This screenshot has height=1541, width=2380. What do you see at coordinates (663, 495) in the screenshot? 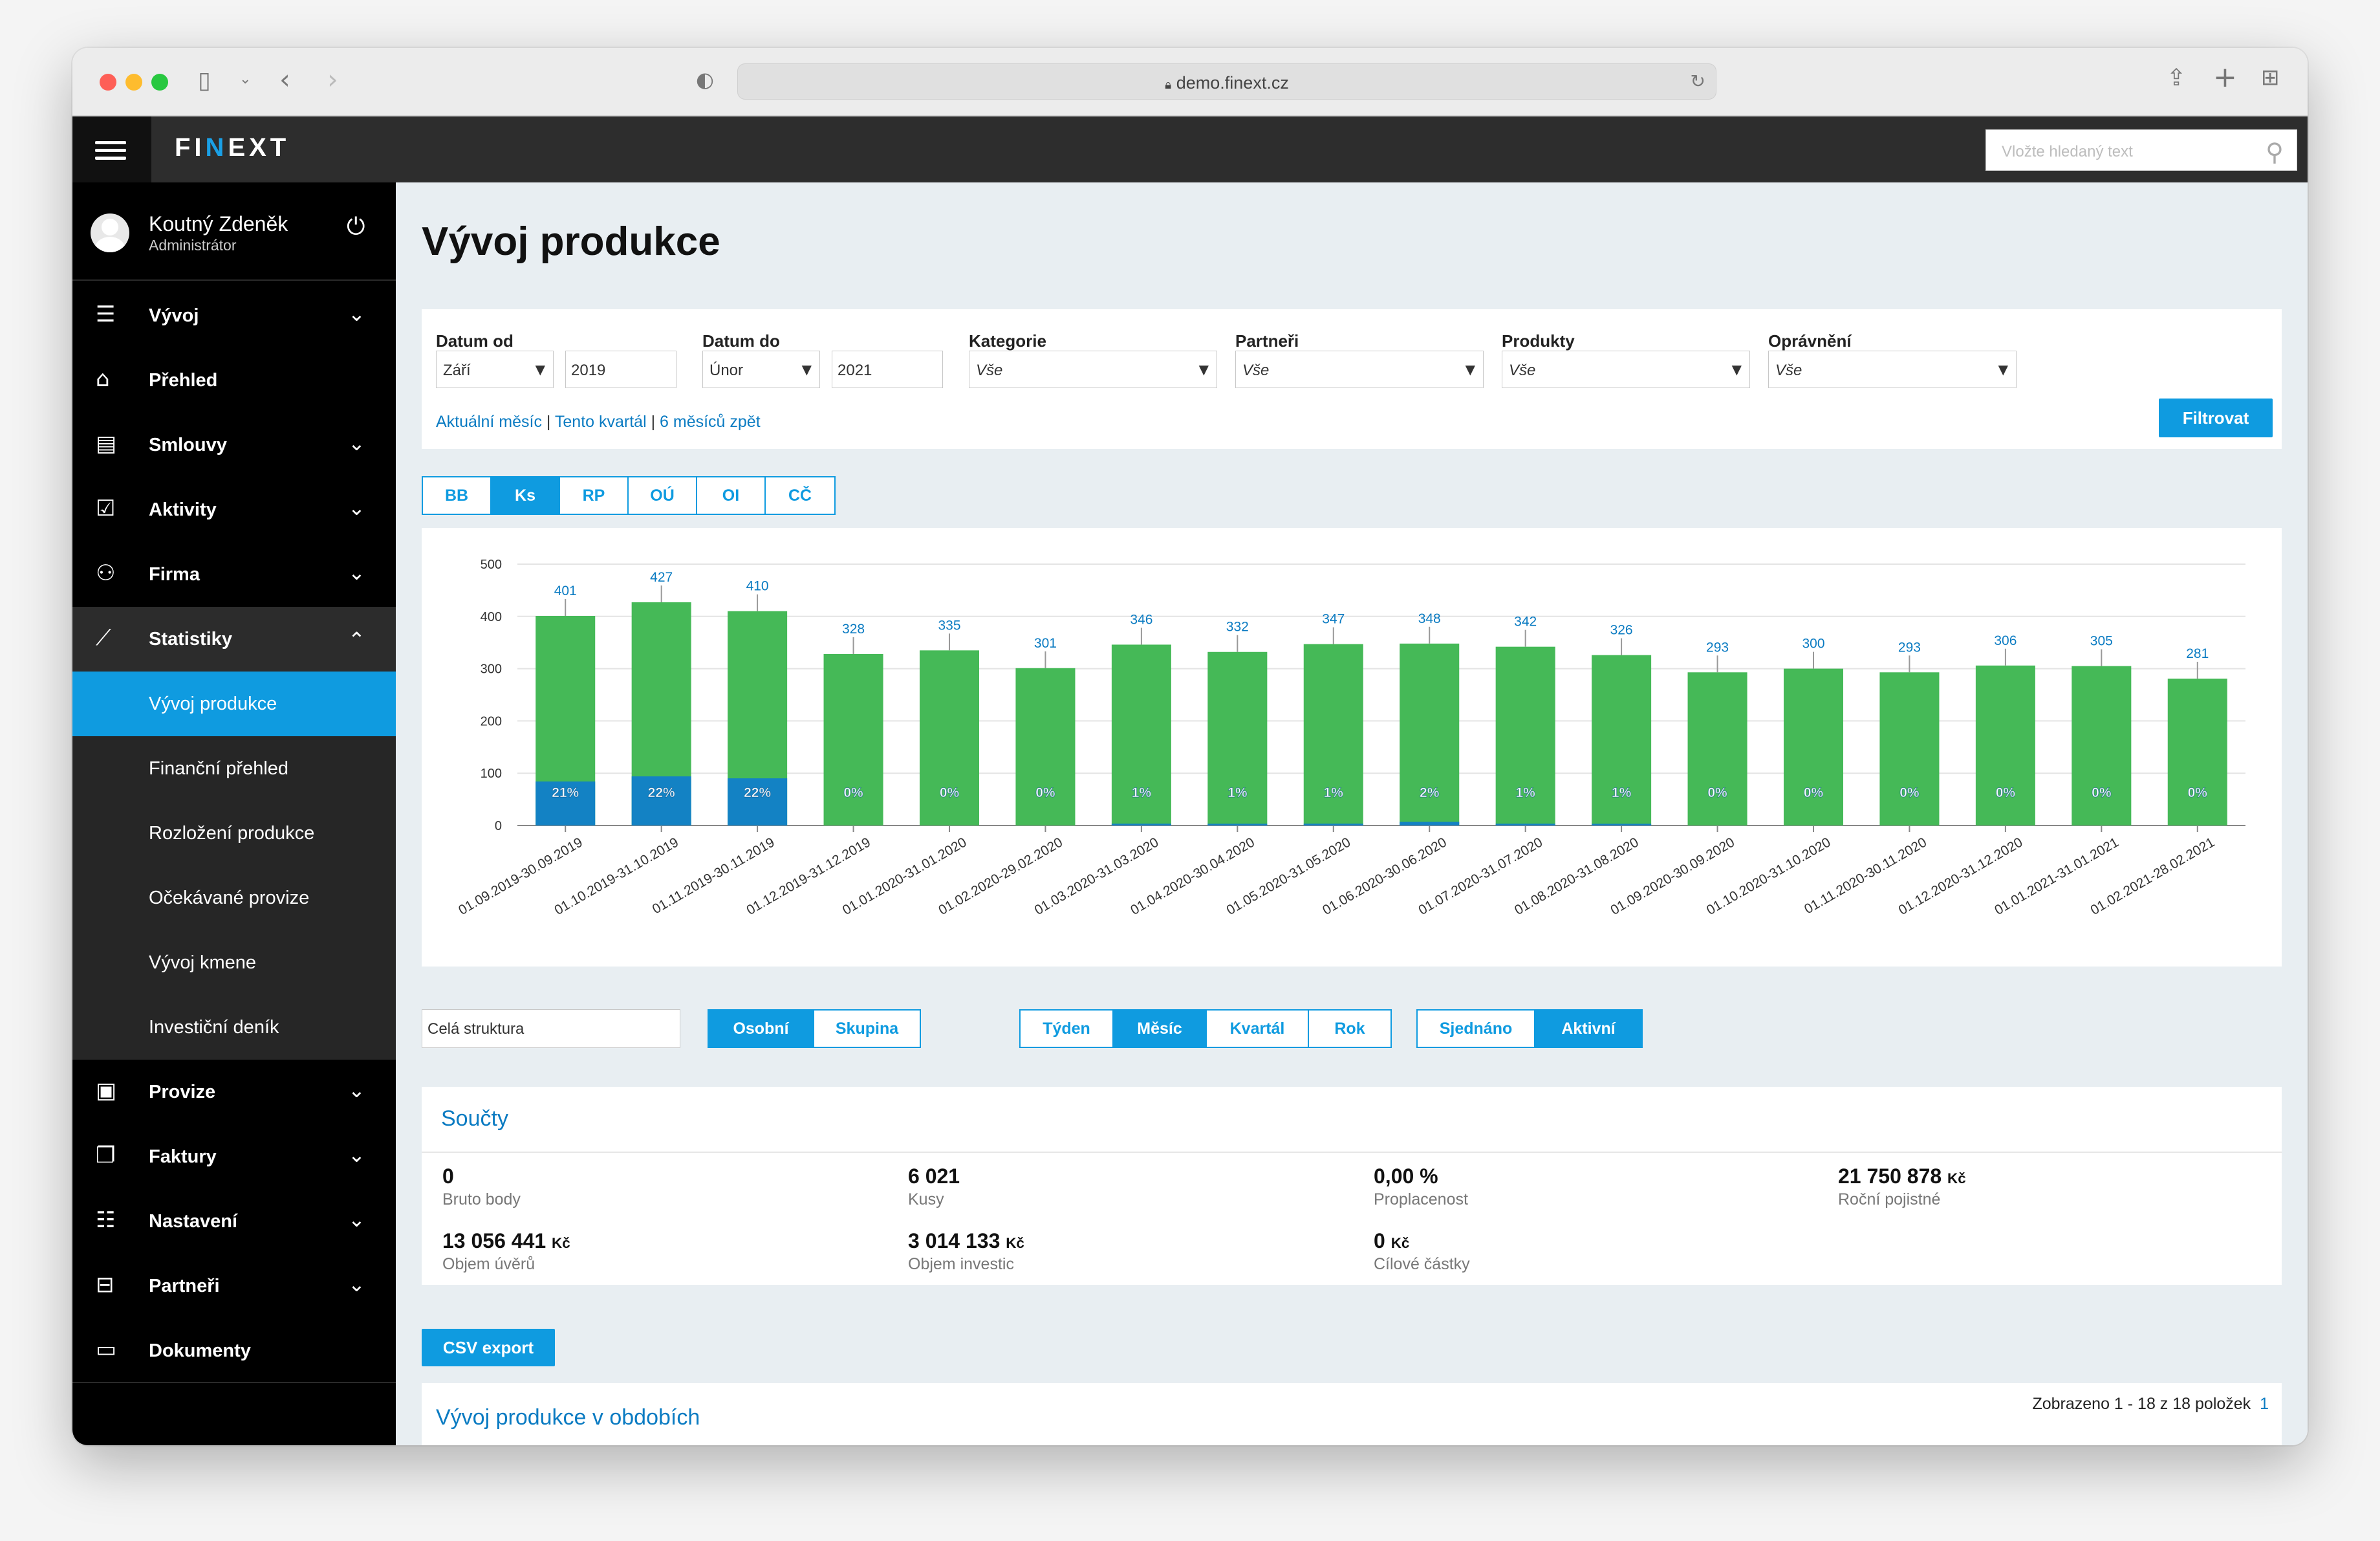
I see `tab-ou: OÚ` at bounding box center [663, 495].